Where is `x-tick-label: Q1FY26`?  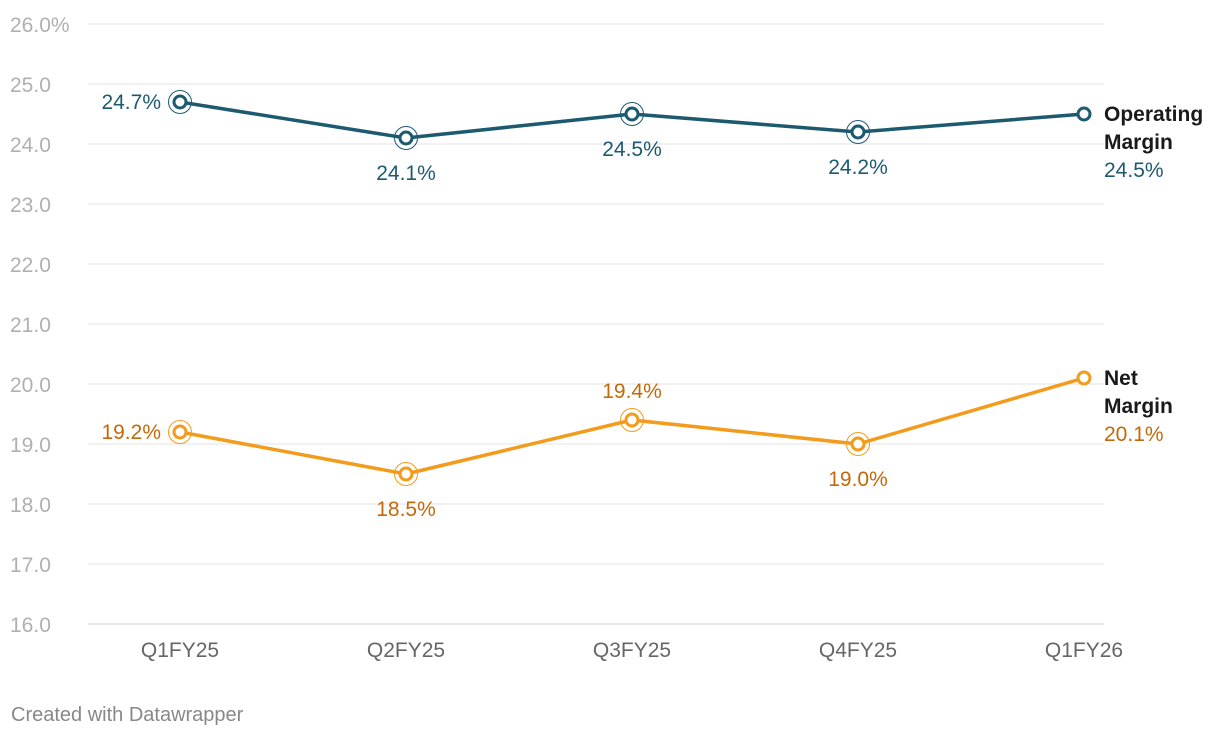 x-tick-label: Q1FY26 is located at coordinates (1084, 650).